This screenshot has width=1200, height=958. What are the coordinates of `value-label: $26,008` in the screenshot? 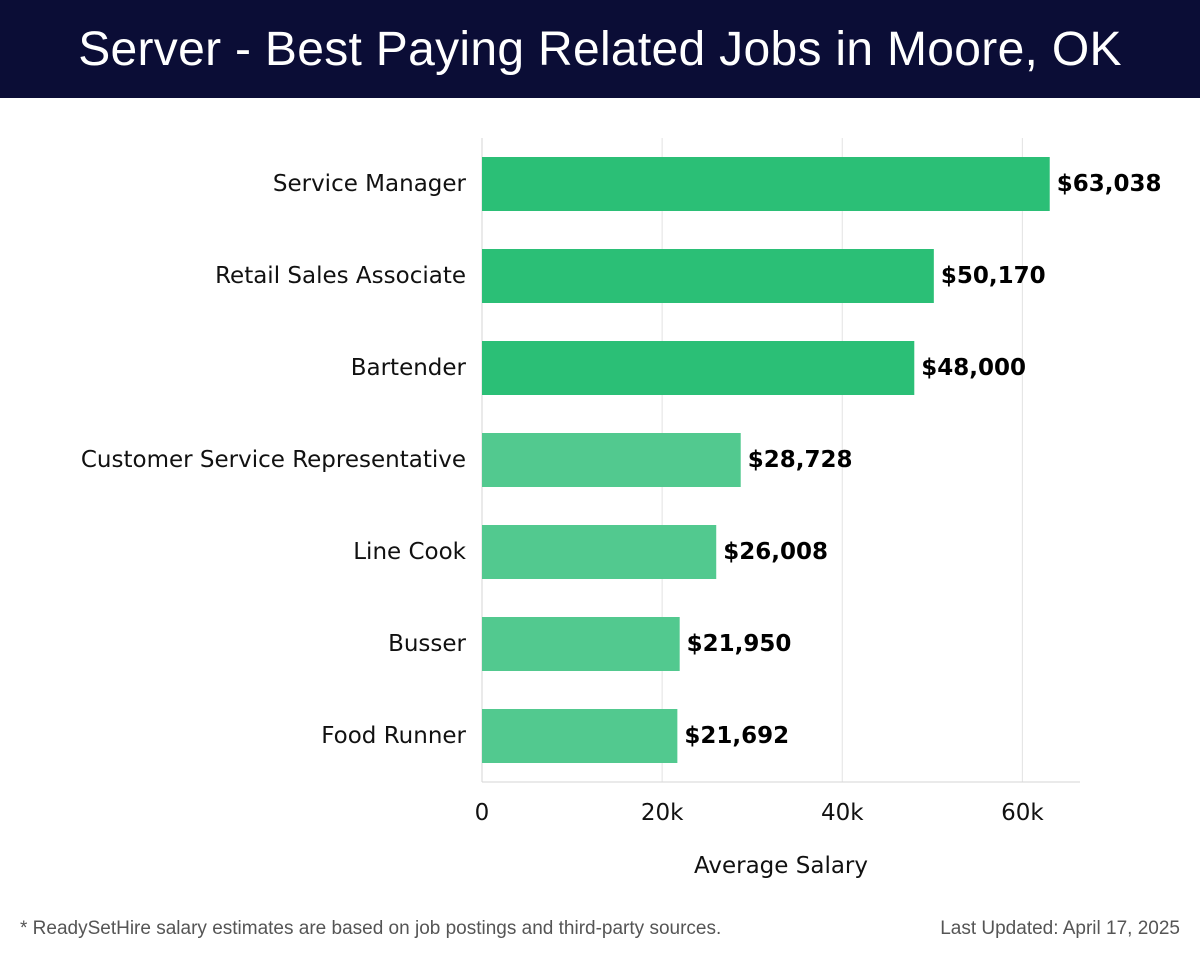 It's located at (775, 552).